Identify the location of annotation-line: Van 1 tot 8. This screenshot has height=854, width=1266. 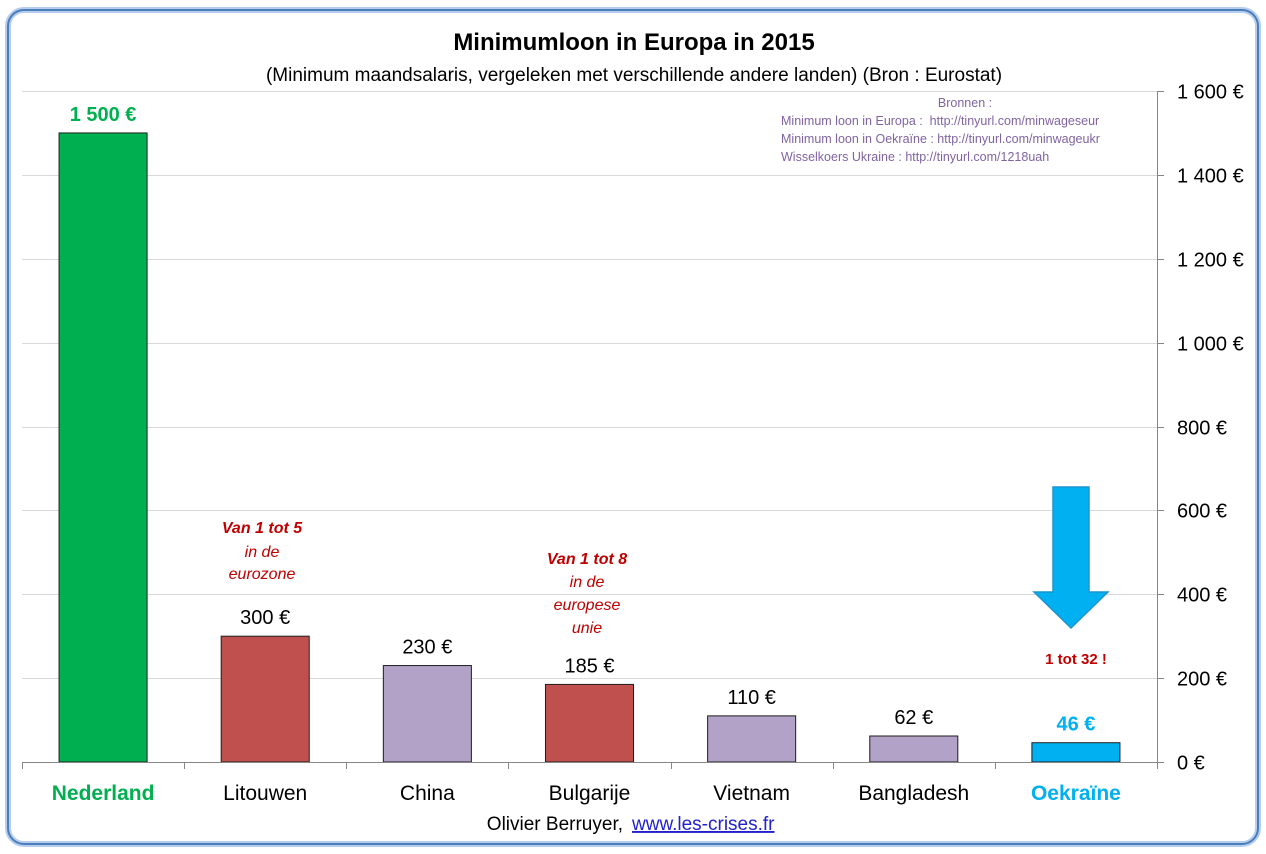
(587, 559).